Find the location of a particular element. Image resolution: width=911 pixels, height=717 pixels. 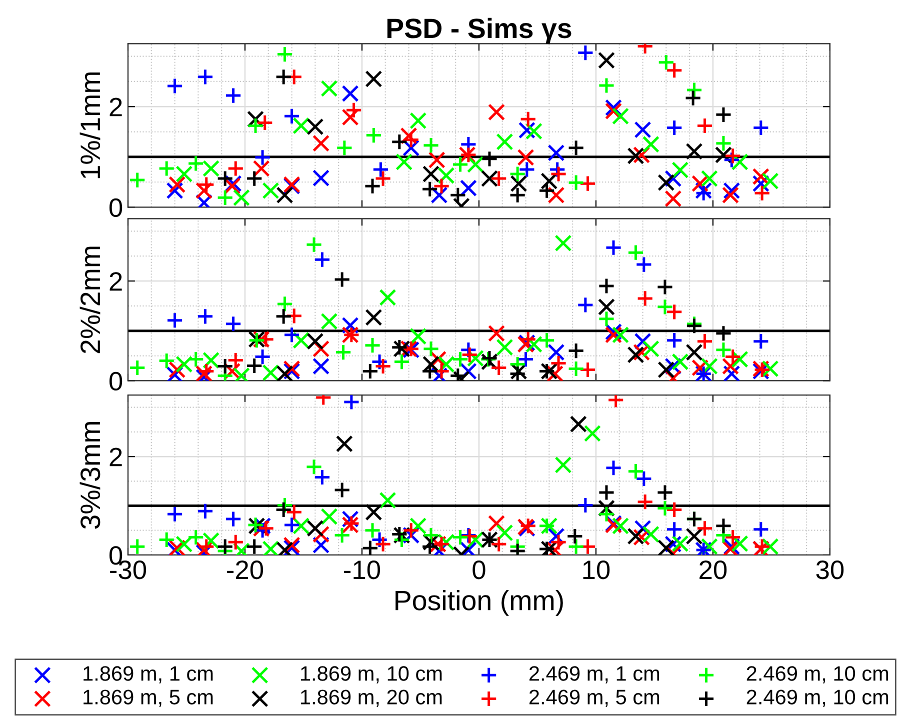

x-axis-title: Position (mm) is located at coordinates (479, 603).